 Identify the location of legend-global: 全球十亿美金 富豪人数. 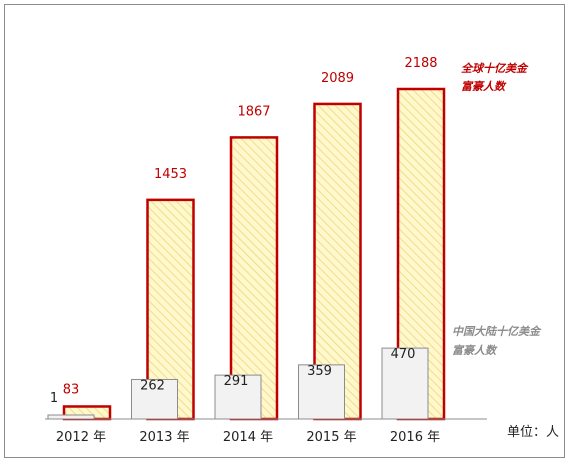
(495, 77).